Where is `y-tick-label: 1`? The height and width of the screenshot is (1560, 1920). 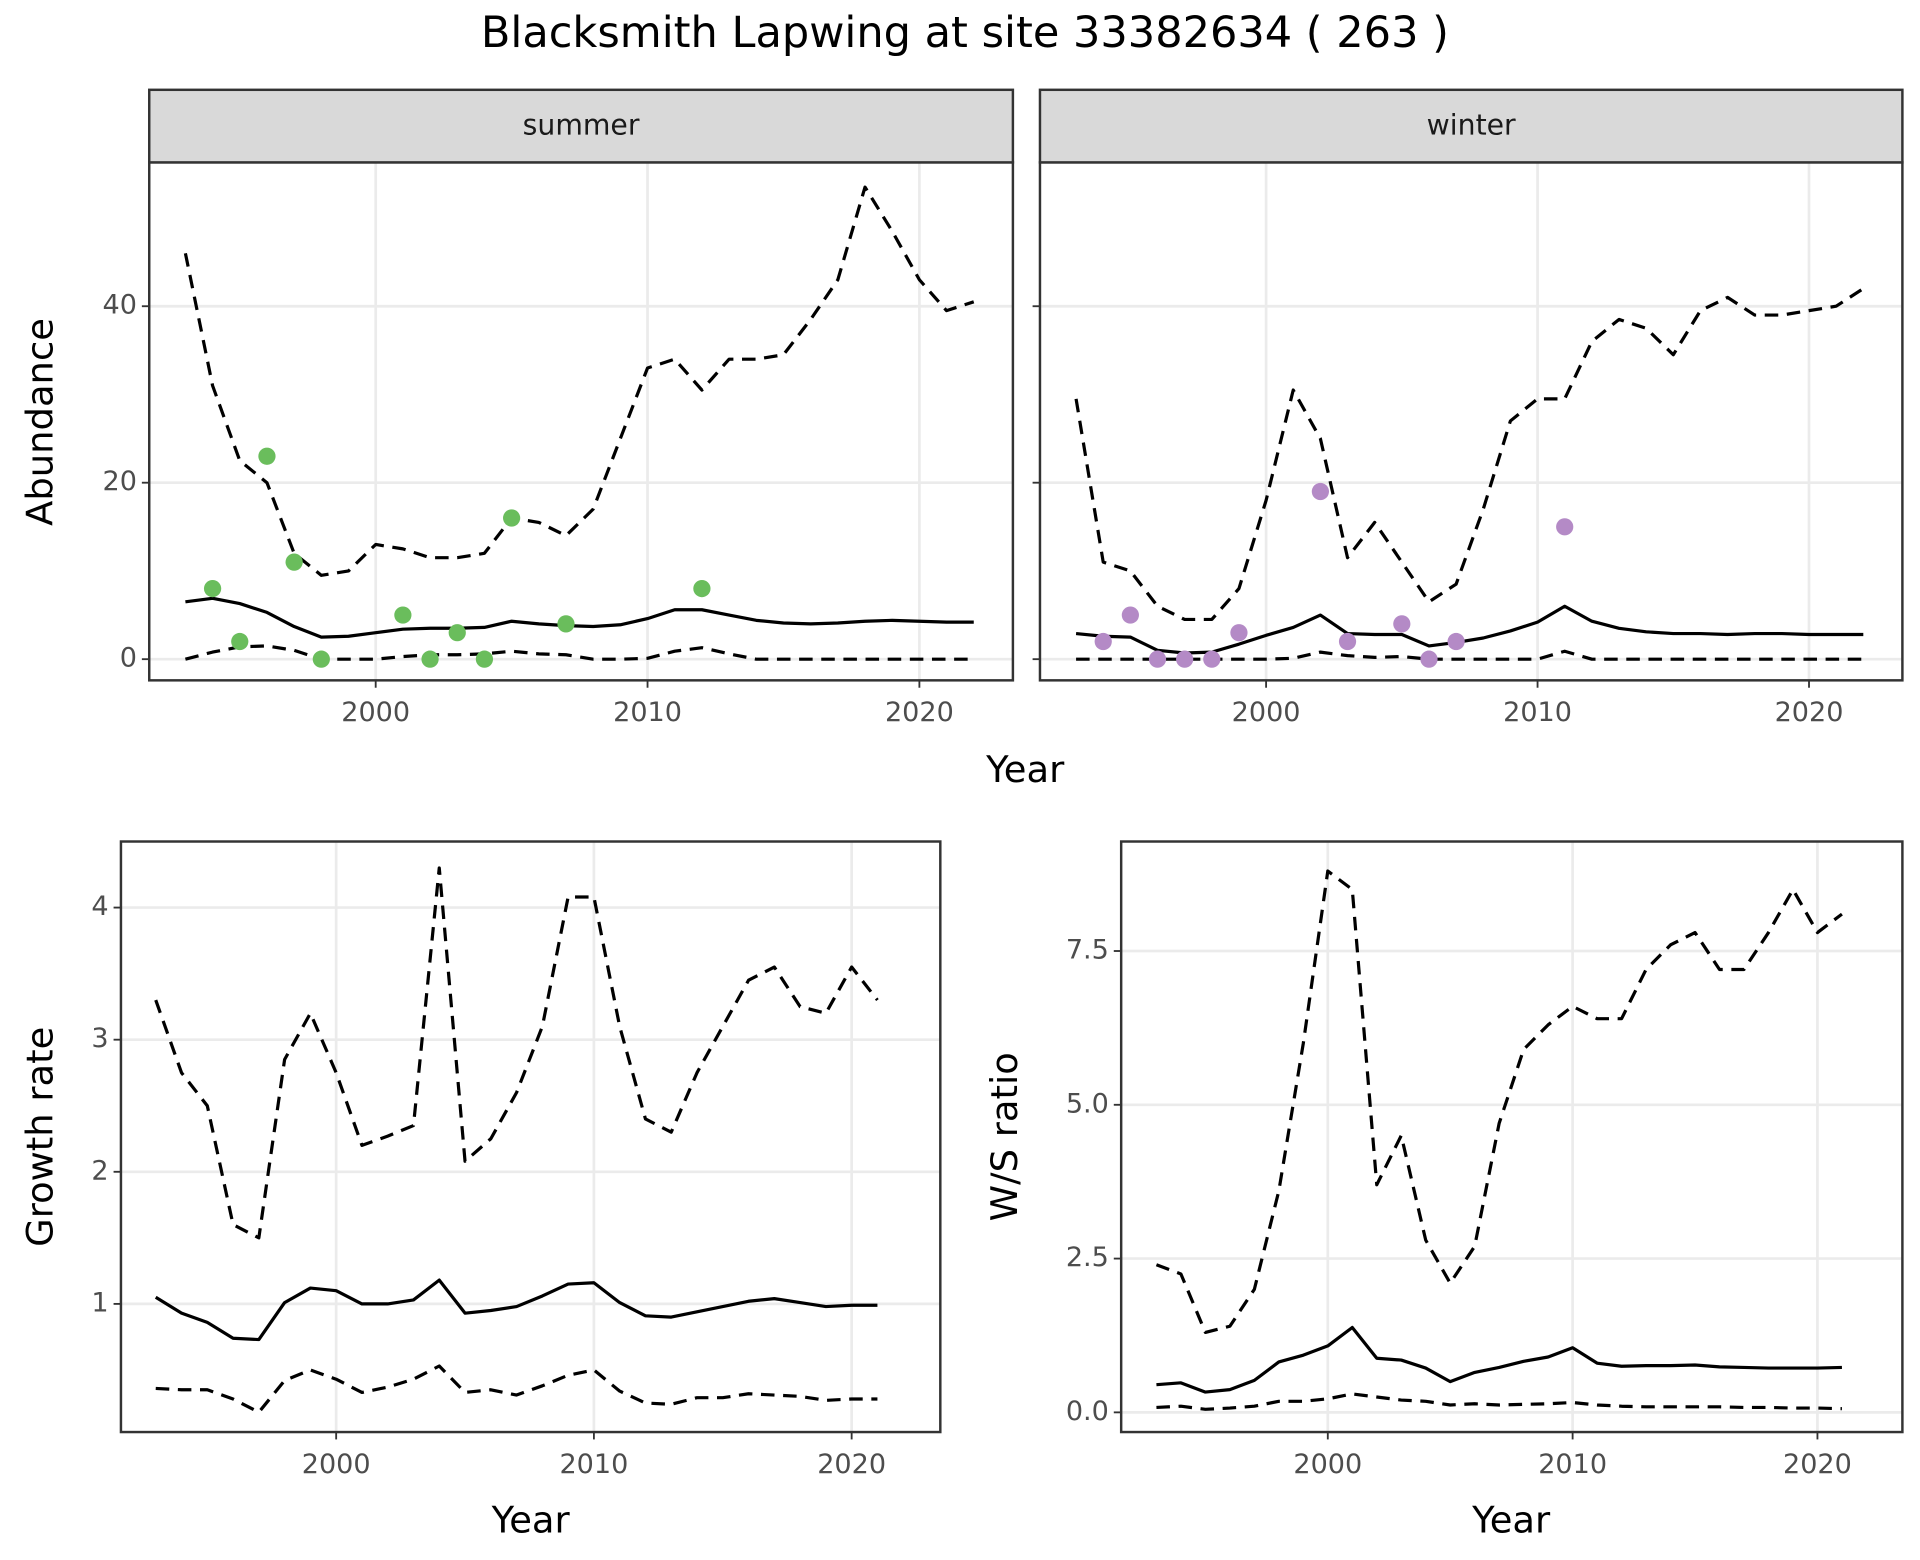
y-tick-label: 1 is located at coordinates (99, 1302).